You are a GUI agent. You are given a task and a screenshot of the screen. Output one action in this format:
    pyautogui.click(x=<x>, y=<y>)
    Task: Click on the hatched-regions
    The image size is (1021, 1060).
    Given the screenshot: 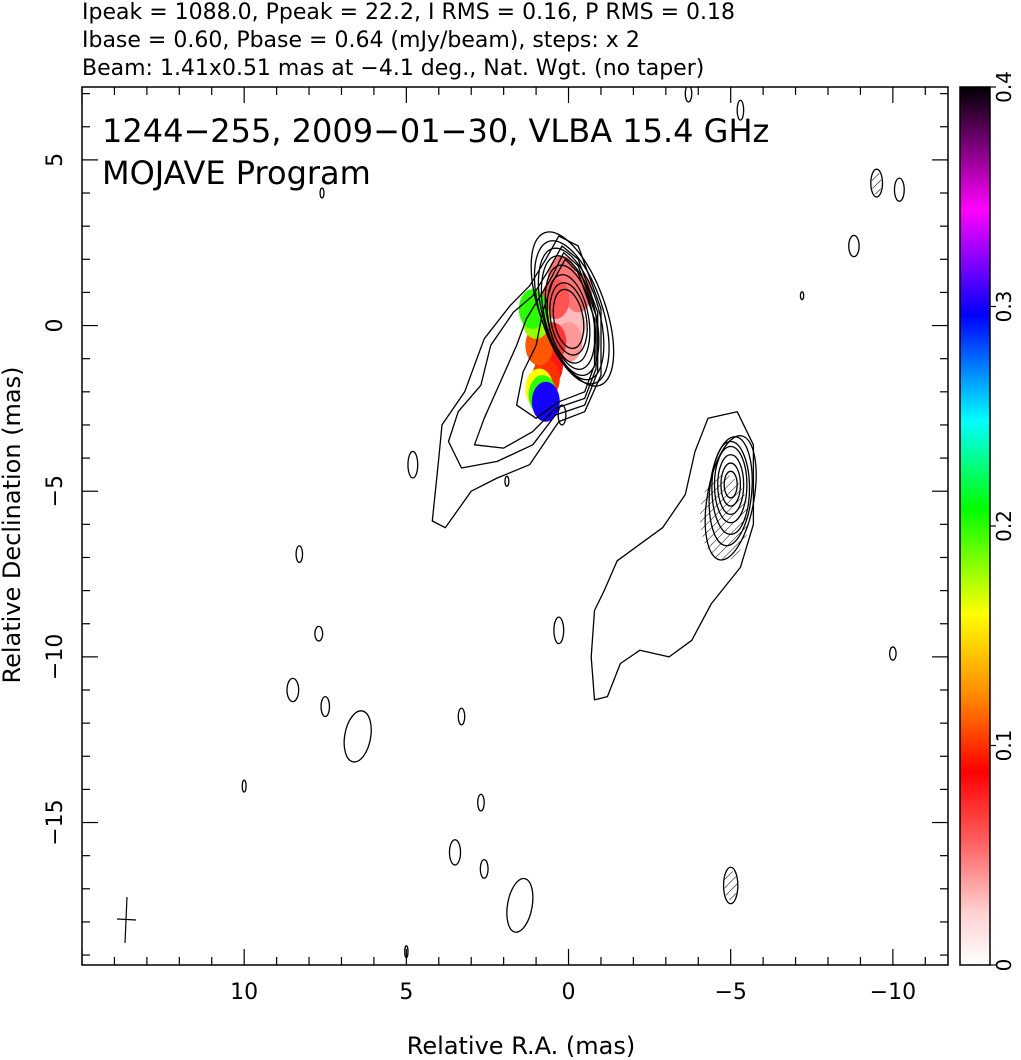 What is the action you would take?
    pyautogui.click(x=790, y=536)
    